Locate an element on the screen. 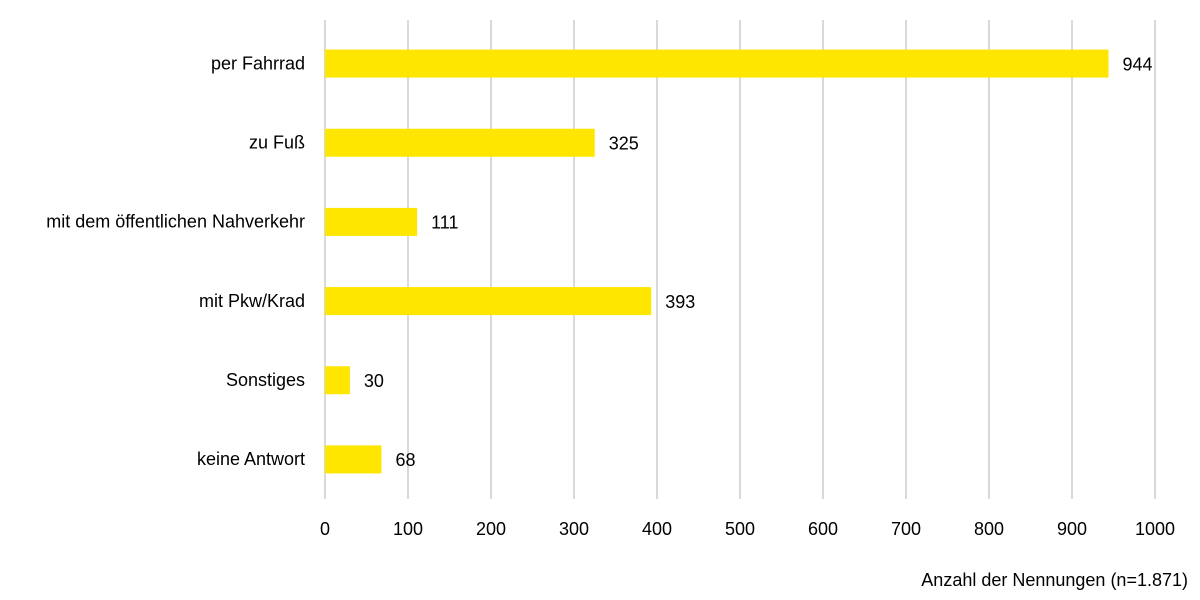  y-tick-label: mit dem öffentlichen Nahverkehr is located at coordinates (175, 222).